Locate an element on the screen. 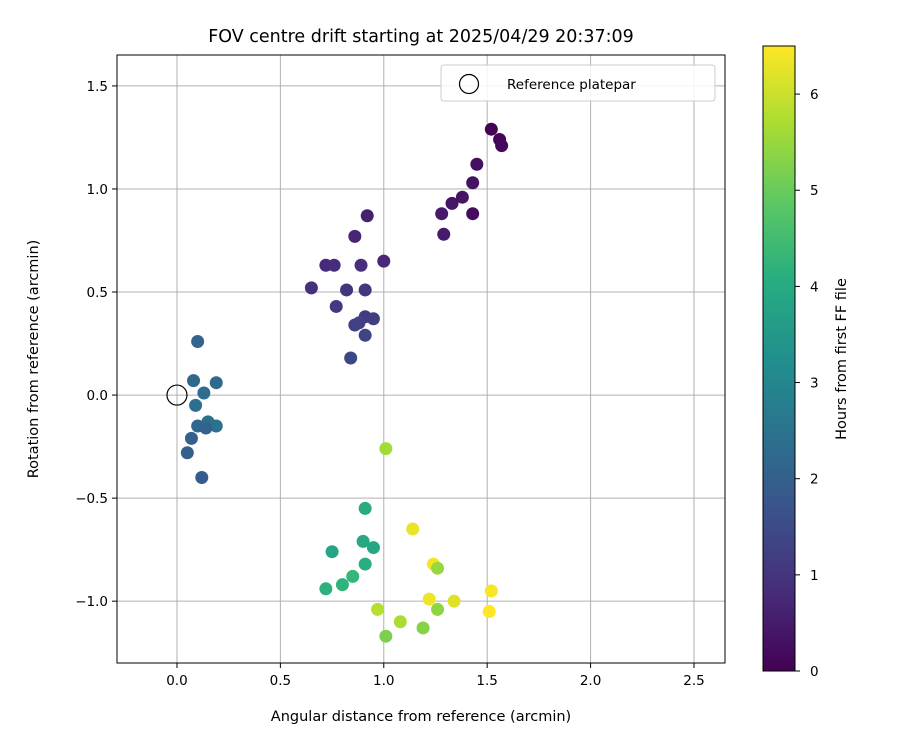 The height and width of the screenshot is (750, 900). colorbar-tick-label: 3 is located at coordinates (814, 384).